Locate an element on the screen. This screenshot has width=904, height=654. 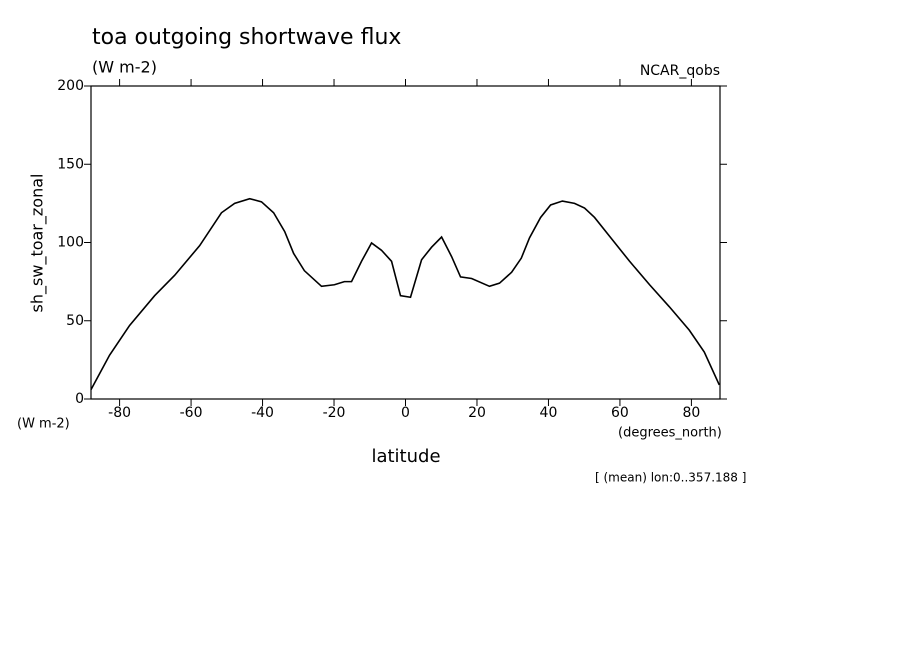
x-axis-label: latitude is located at coordinates (405, 456).